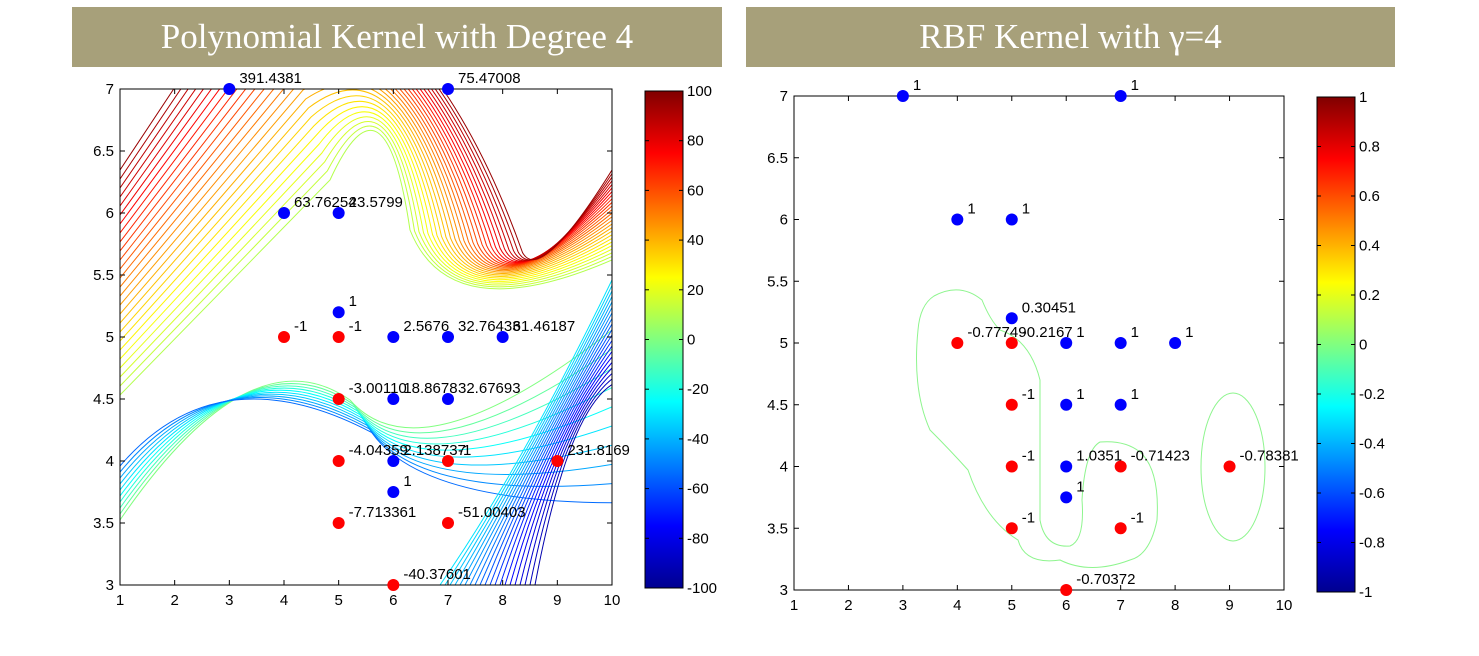 The height and width of the screenshot is (656, 1479). What do you see at coordinates (1047, 332) in the screenshot?
I see `data-label: -0.2167` at bounding box center [1047, 332].